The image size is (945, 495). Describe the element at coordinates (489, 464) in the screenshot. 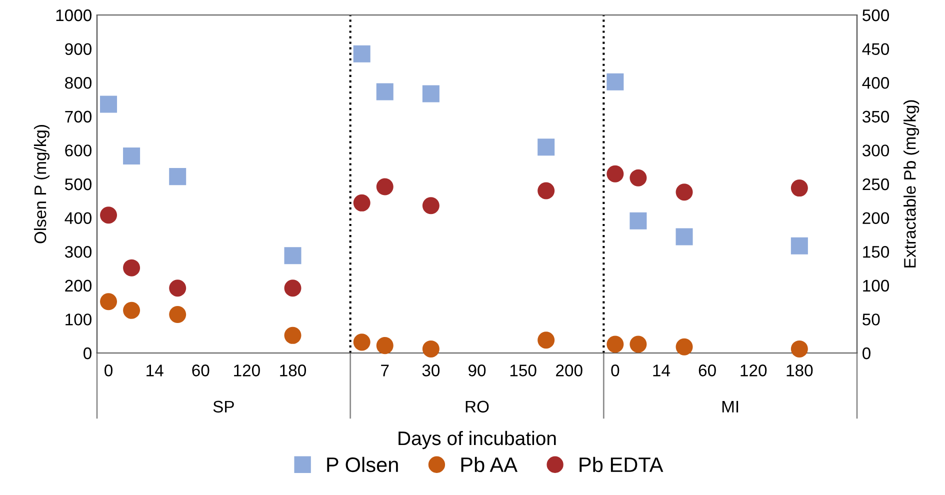

I see `legend-label: Pb AA` at that location.